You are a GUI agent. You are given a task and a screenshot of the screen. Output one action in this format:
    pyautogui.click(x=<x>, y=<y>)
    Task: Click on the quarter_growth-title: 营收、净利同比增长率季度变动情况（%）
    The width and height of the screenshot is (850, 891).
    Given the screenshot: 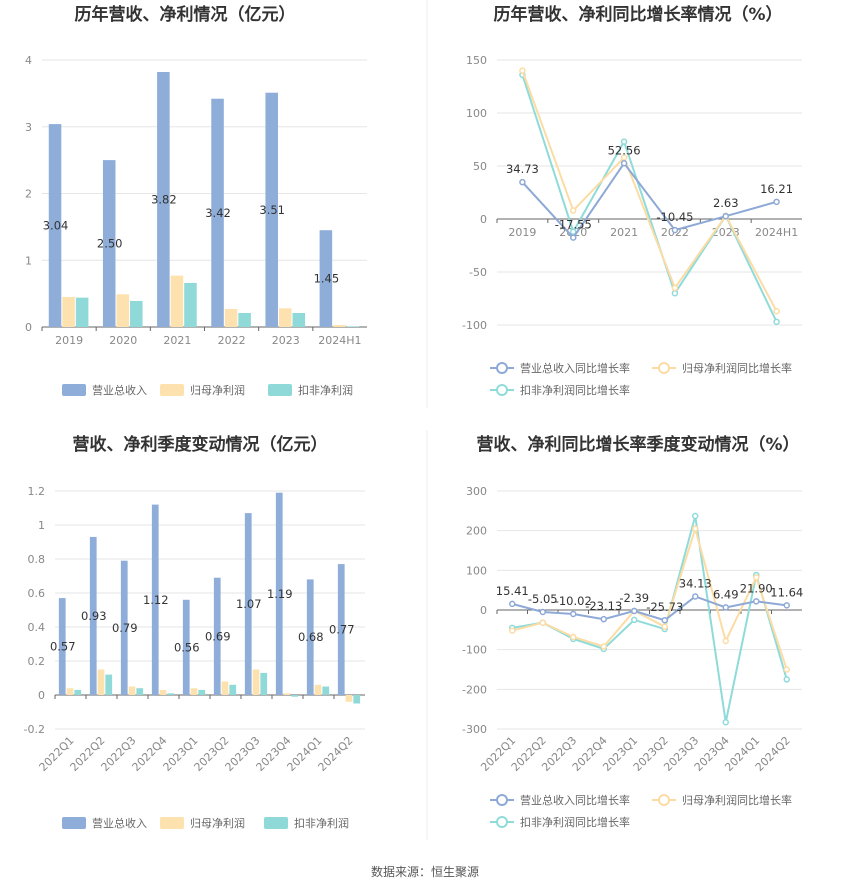 What is the action you would take?
    pyautogui.click(x=637, y=444)
    